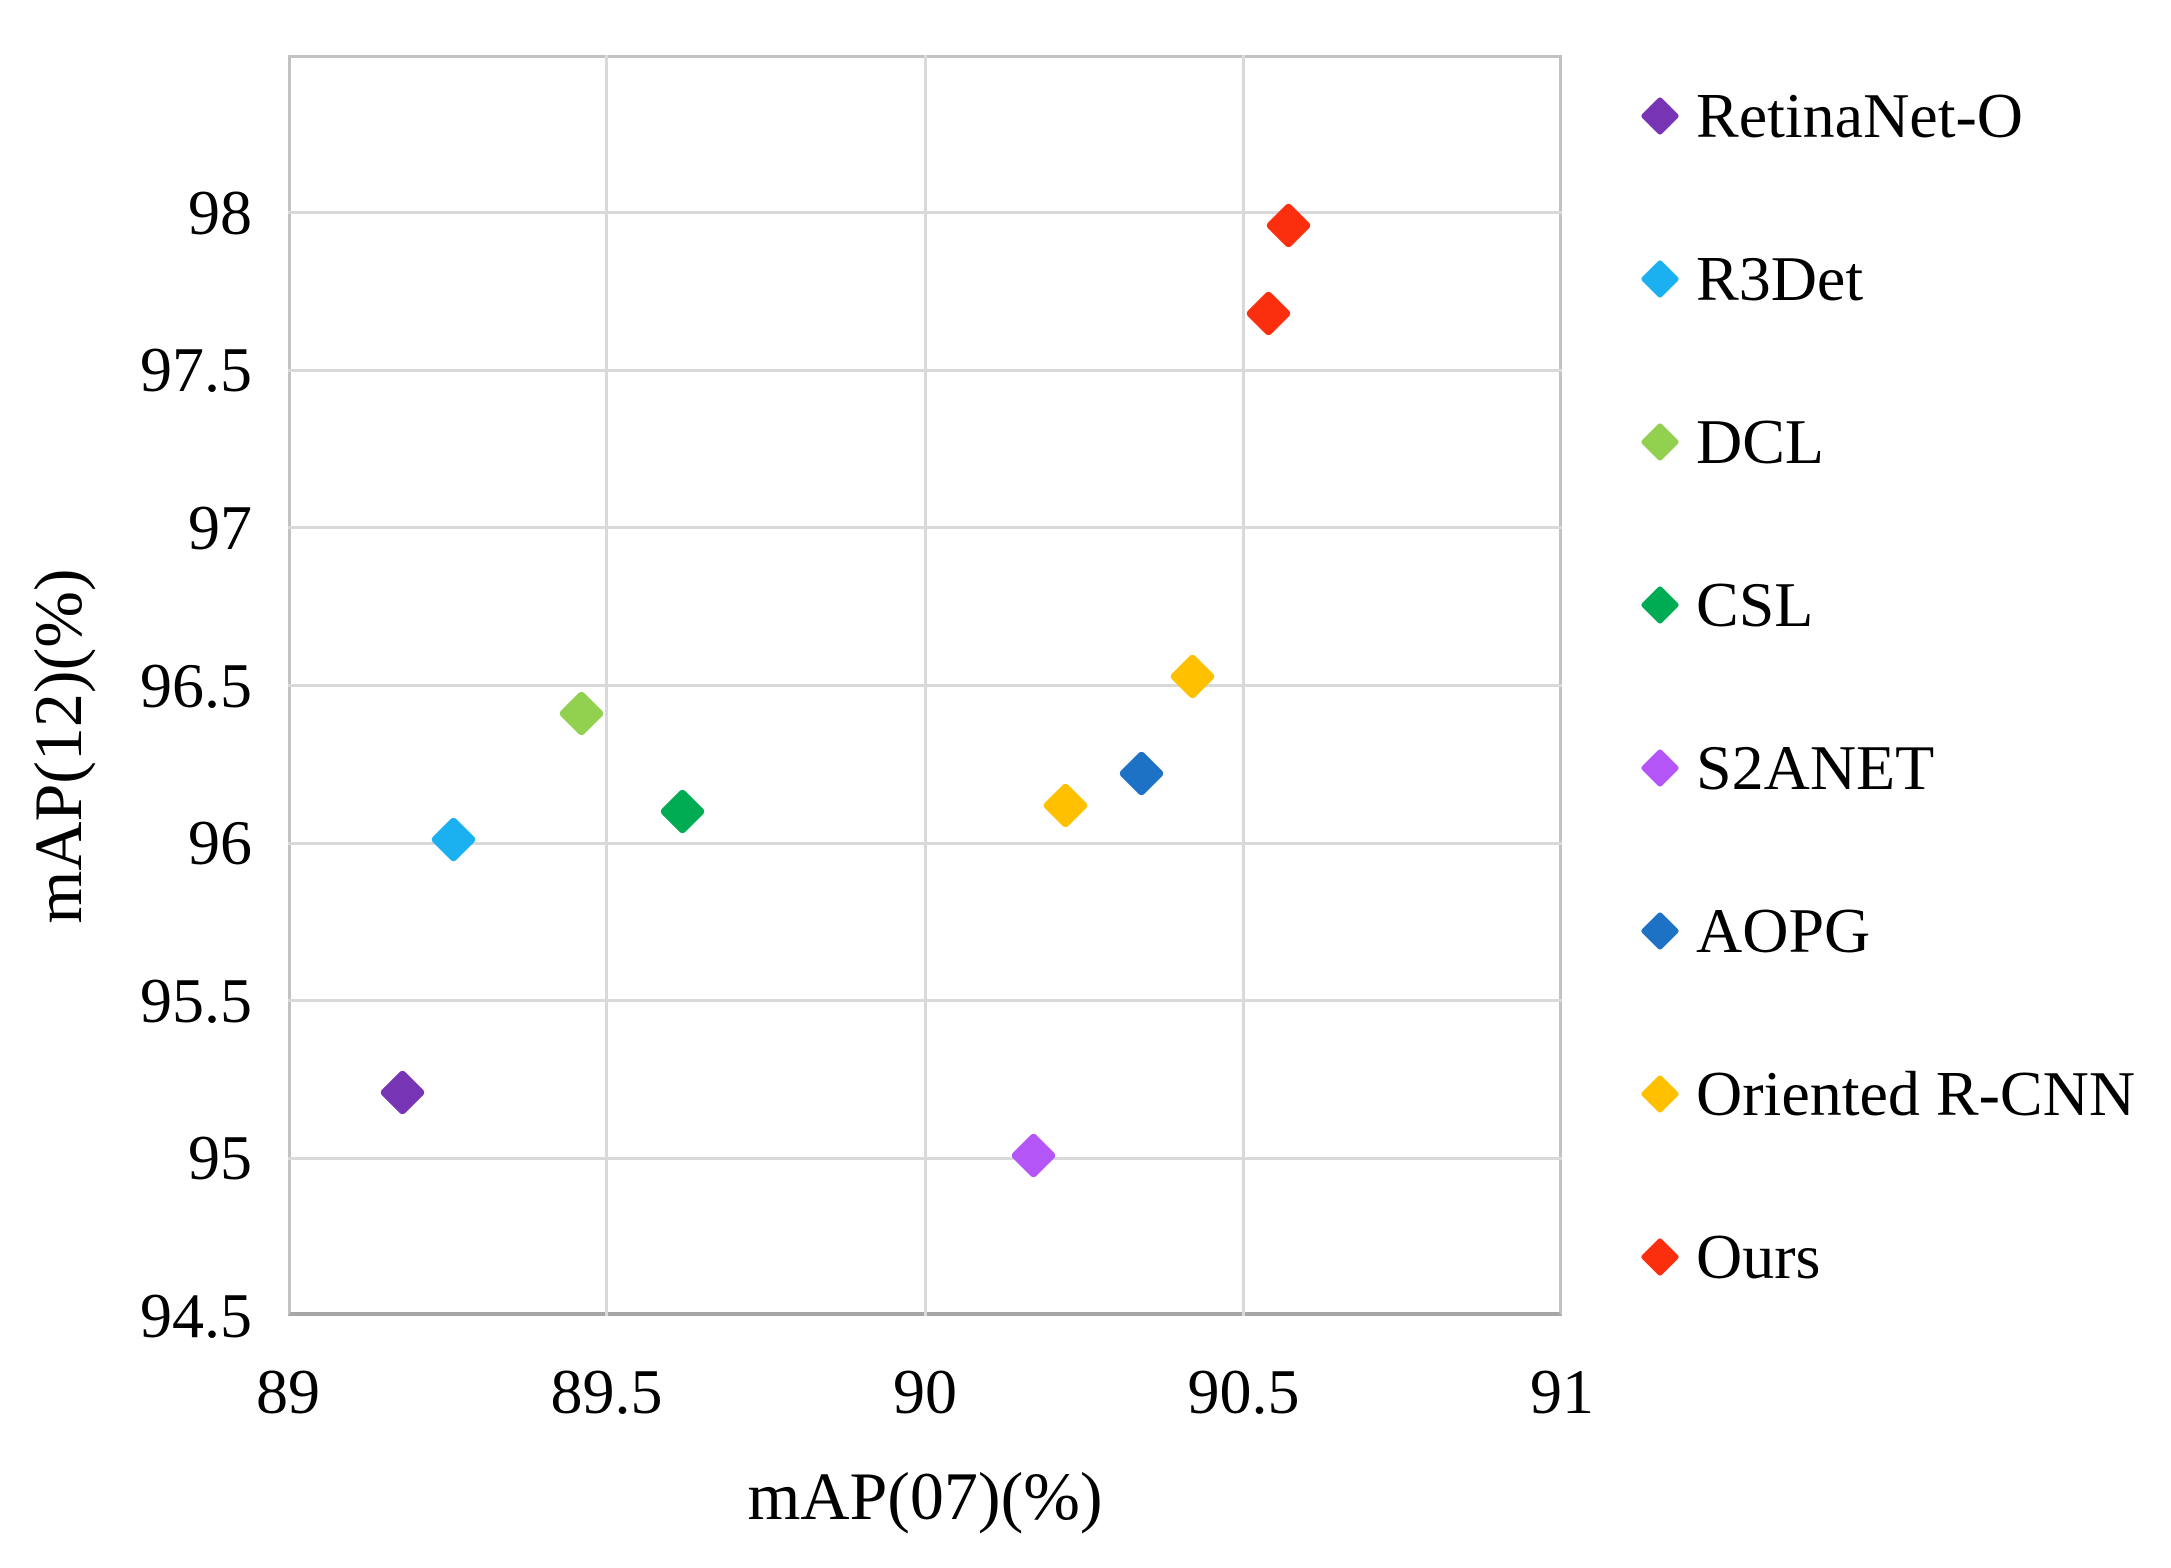 The image size is (2171, 1568). What do you see at coordinates (1760, 441) in the screenshot?
I see `legend-label: DCL` at bounding box center [1760, 441].